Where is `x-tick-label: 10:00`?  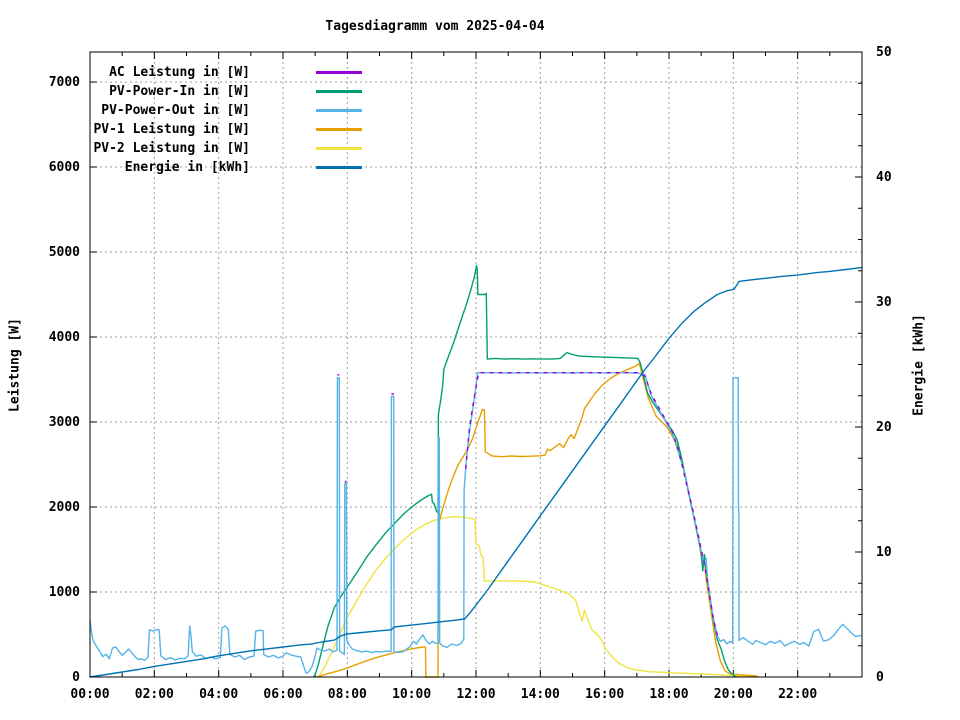 x-tick-label: 10:00 is located at coordinates (412, 694).